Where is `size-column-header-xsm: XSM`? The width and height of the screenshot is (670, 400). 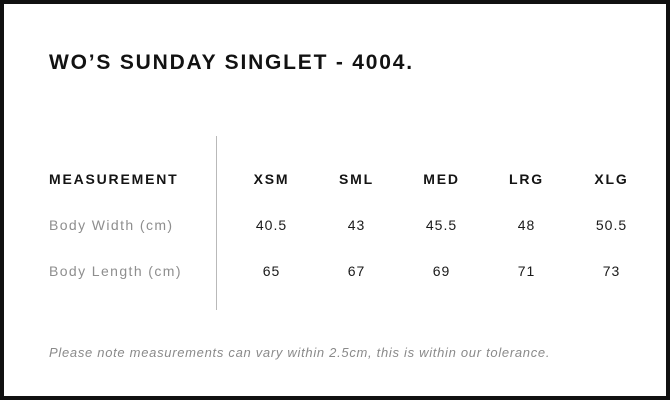
size-column-header-xsm: XSM is located at coordinates (271, 179).